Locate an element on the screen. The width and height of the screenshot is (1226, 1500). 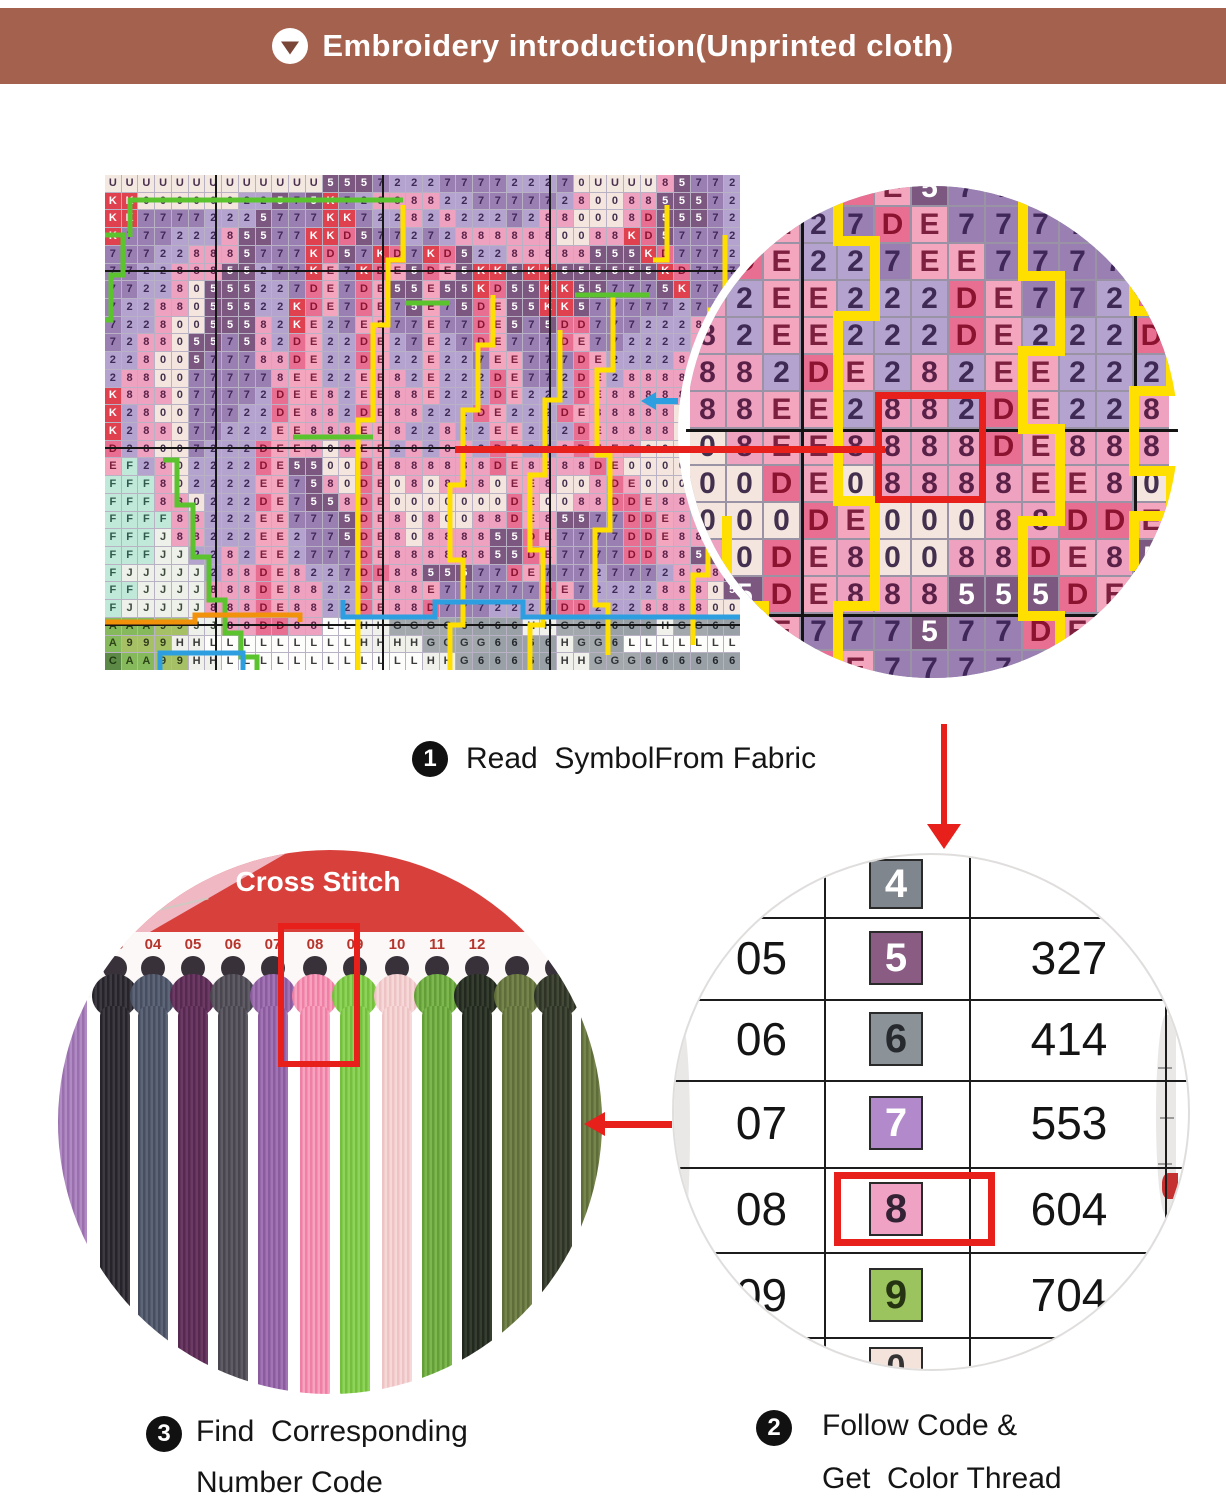
red-down-arrow-icon is located at coordinates (944, 836).